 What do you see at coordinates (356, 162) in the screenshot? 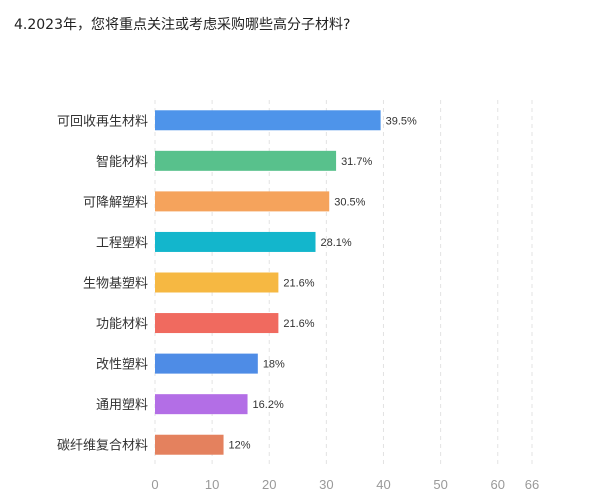
I see `value-label: 31.7%` at bounding box center [356, 162].